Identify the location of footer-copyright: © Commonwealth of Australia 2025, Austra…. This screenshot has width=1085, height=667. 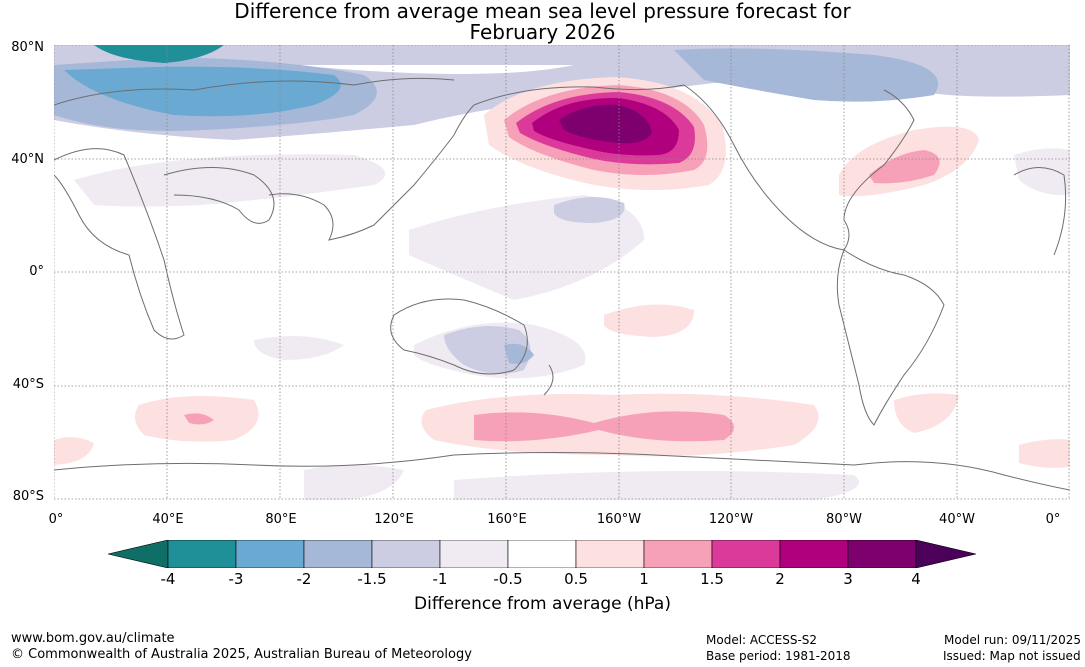
(241, 654).